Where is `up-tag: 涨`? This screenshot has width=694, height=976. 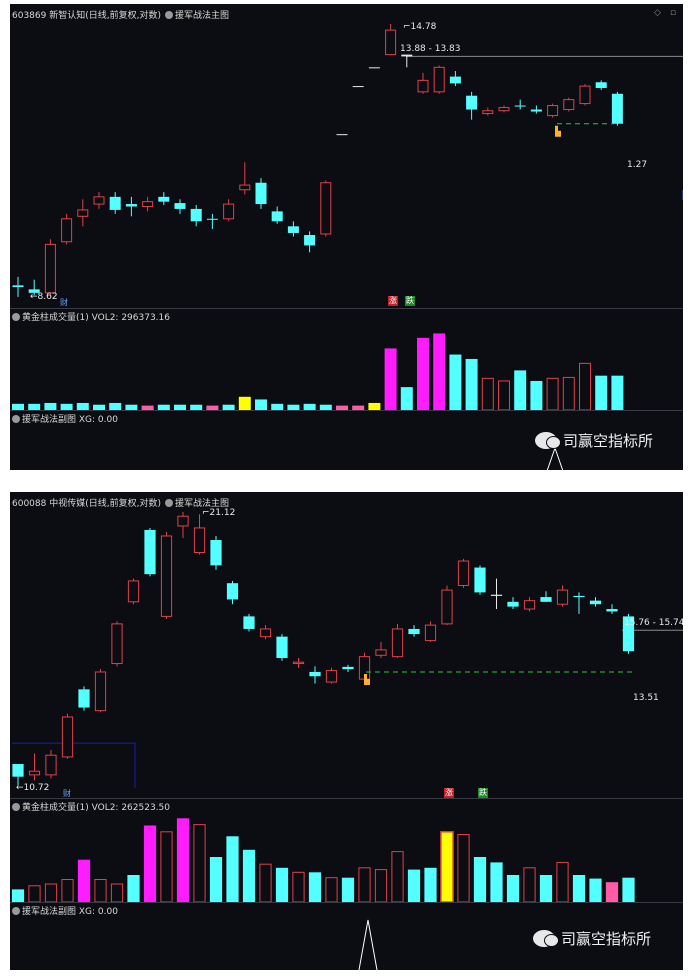
up-tag: 涨 is located at coordinates (393, 301).